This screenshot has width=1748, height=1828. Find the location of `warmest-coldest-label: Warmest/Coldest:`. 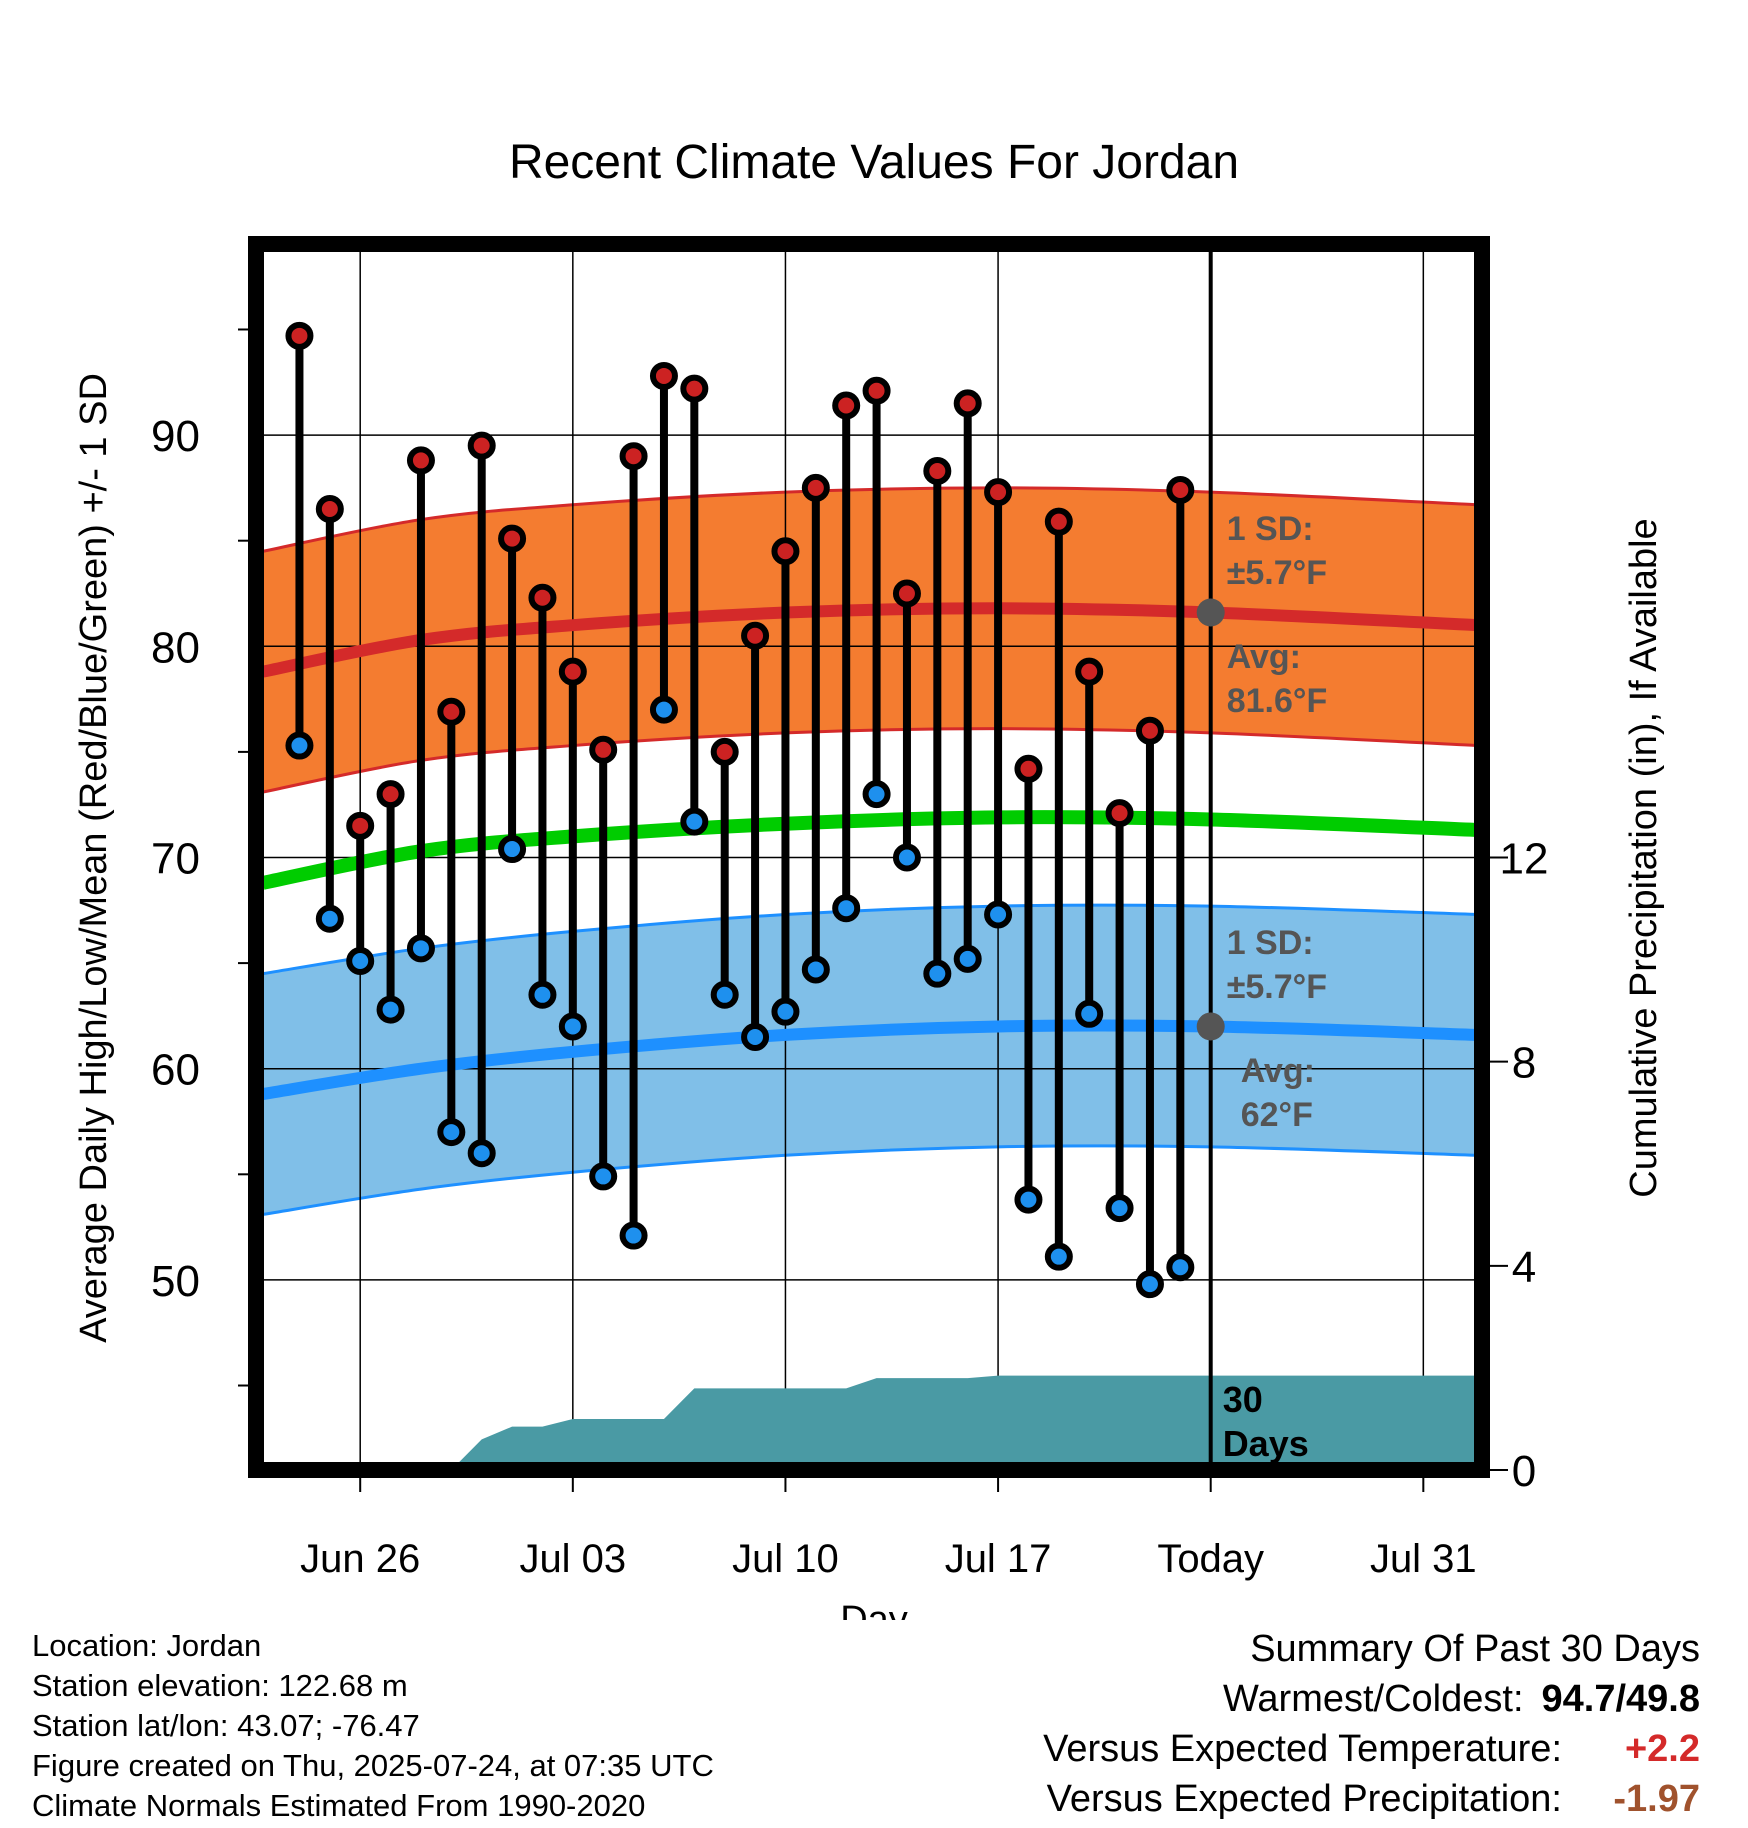

warmest-coldest-label: Warmest/Coldest: is located at coordinates (1373, 1699).